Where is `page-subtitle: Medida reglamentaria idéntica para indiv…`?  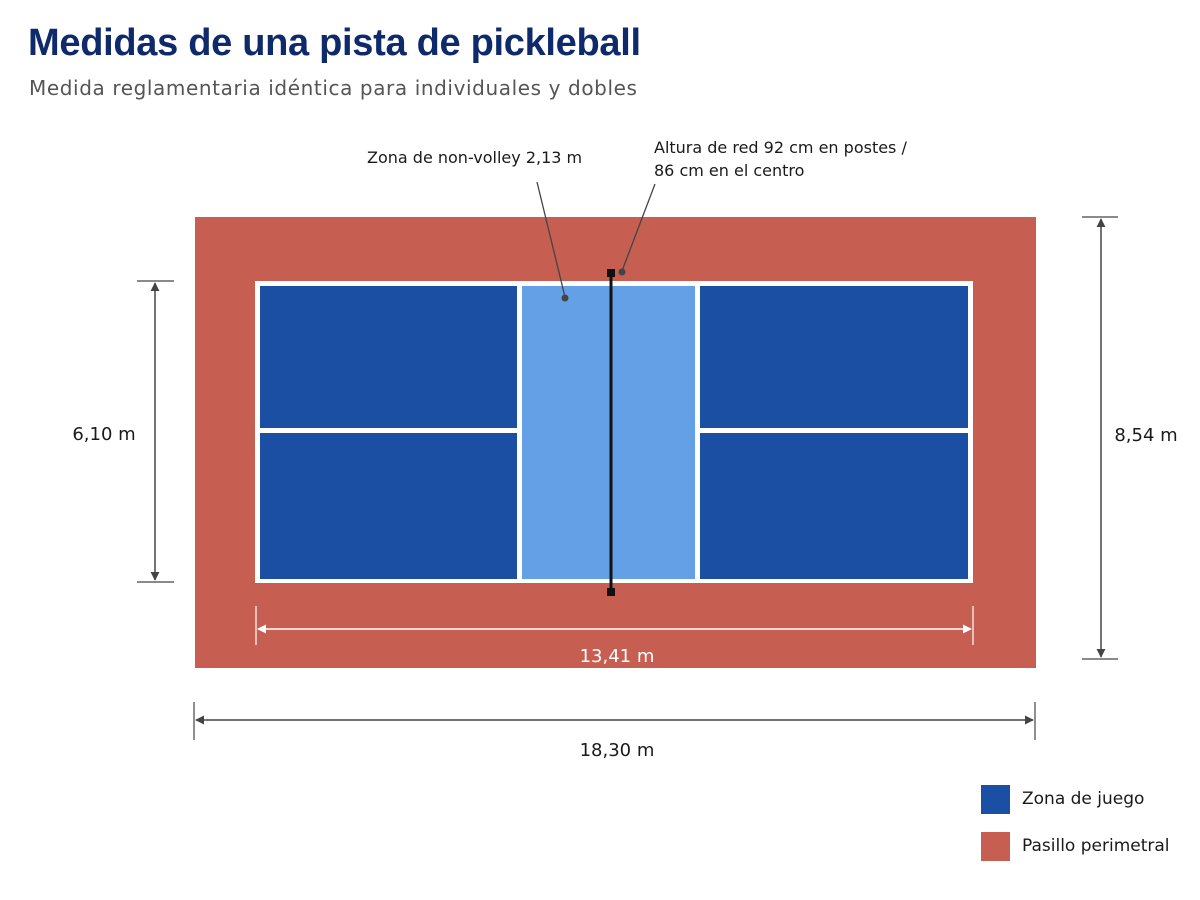
page-subtitle: Medida reglamentaria idéntica para indiv… is located at coordinates (333, 88).